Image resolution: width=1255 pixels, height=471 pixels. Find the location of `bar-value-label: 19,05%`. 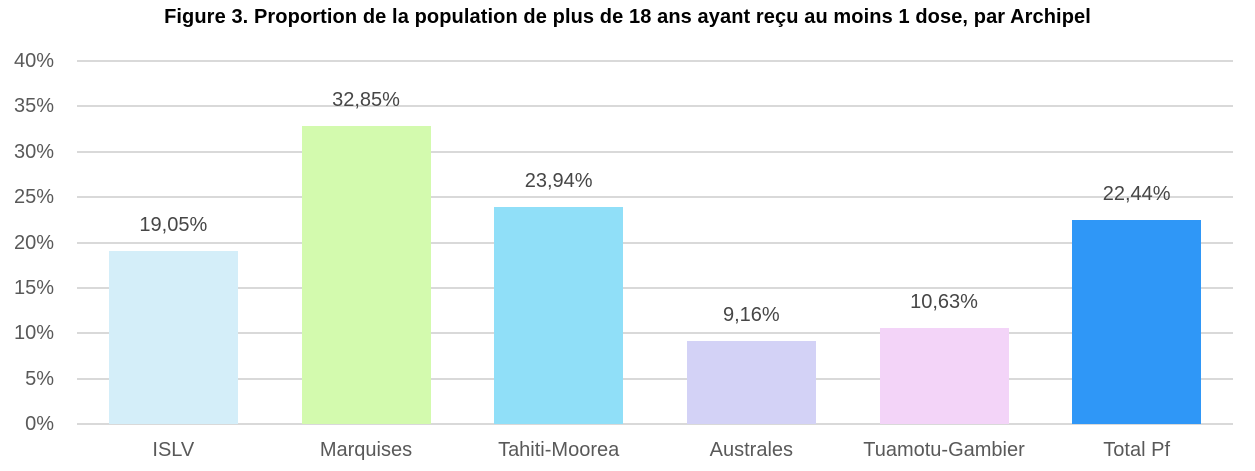

bar-value-label: 19,05% is located at coordinates (173, 225).